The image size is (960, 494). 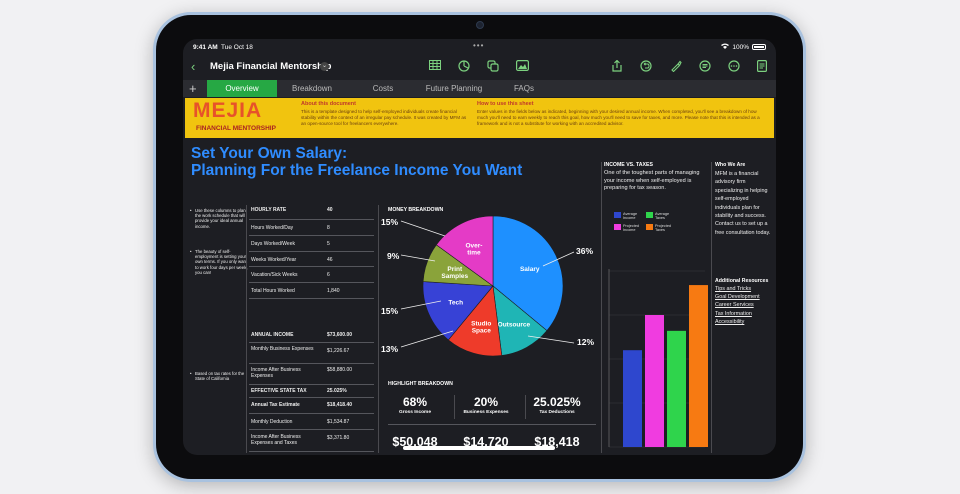 What do you see at coordinates (676, 388) in the screenshot?
I see `bar-average-taxes` at bounding box center [676, 388].